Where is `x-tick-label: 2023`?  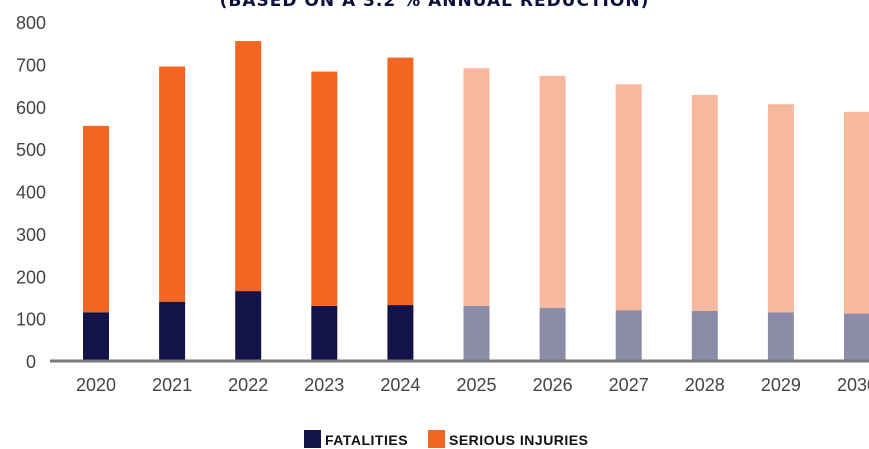 x-tick-label: 2023 is located at coordinates (324, 385).